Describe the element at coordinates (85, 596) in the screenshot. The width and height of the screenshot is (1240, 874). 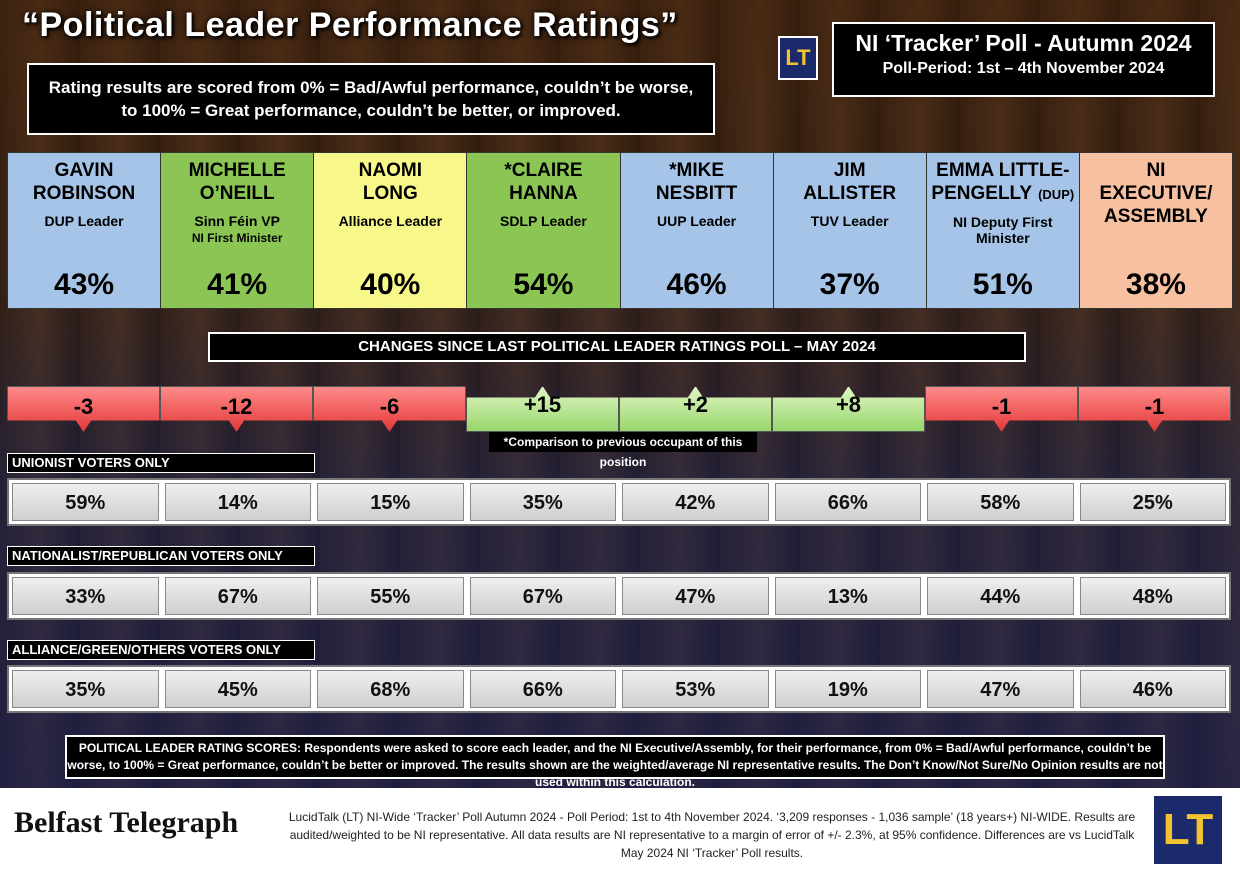
I see `segment-value: 33%` at that location.